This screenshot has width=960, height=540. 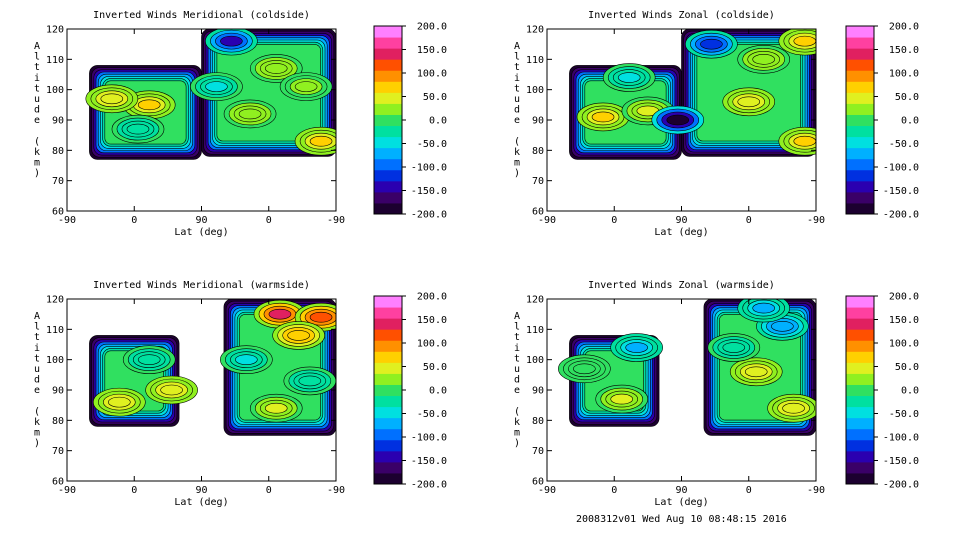 What do you see at coordinates (435, 97) in the screenshot?
I see `colorbar-tick-label: 50.0` at bounding box center [435, 97].